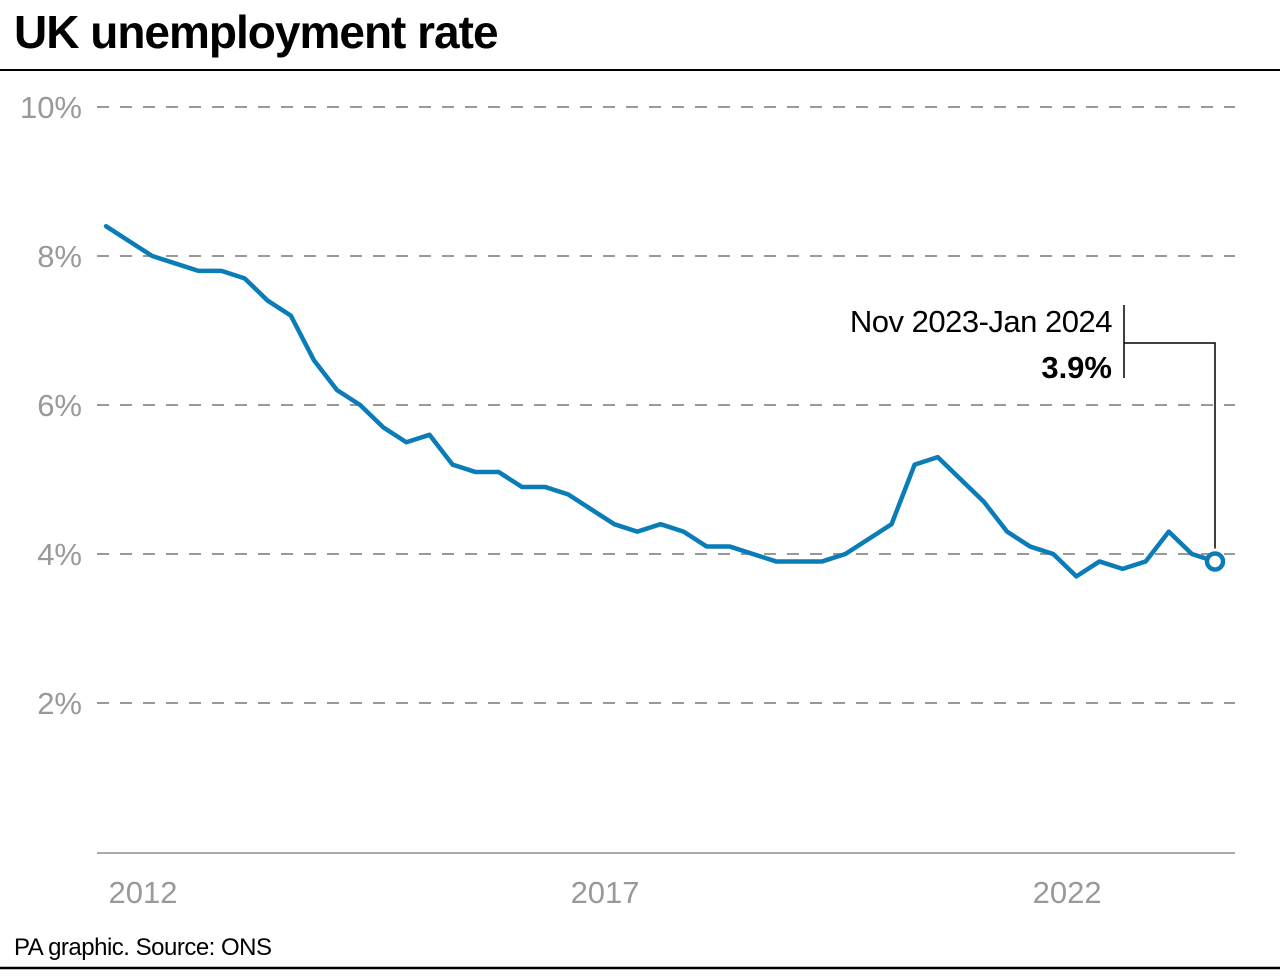 This screenshot has width=1280, height=976. What do you see at coordinates (59, 703) in the screenshot?
I see `y-tick-label: 2%` at bounding box center [59, 703].